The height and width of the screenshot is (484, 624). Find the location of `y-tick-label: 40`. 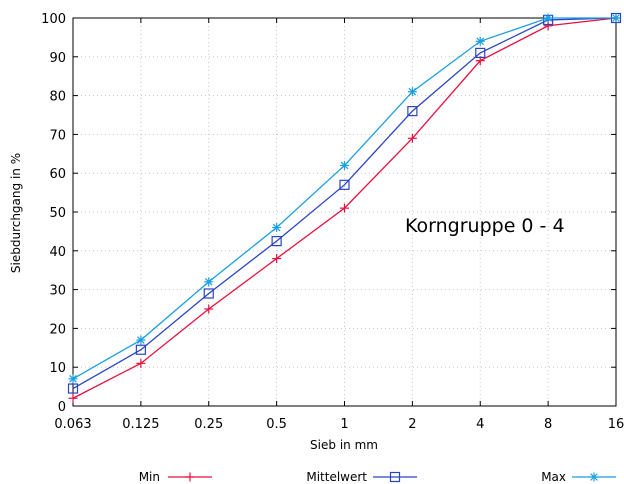

y-tick-label: 40 is located at coordinates (57, 252).